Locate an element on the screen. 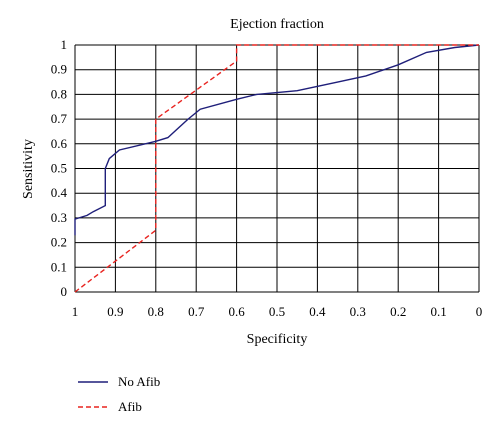 This screenshot has height=440, width=500. x-tick-label: 0.8 is located at coordinates (156, 311).